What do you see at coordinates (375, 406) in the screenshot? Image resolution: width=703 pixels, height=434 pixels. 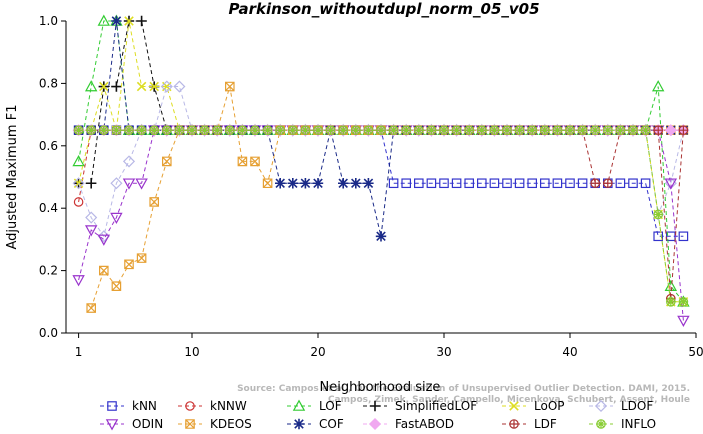 I see `legend-marker-simplifiedlof` at bounding box center [375, 406].